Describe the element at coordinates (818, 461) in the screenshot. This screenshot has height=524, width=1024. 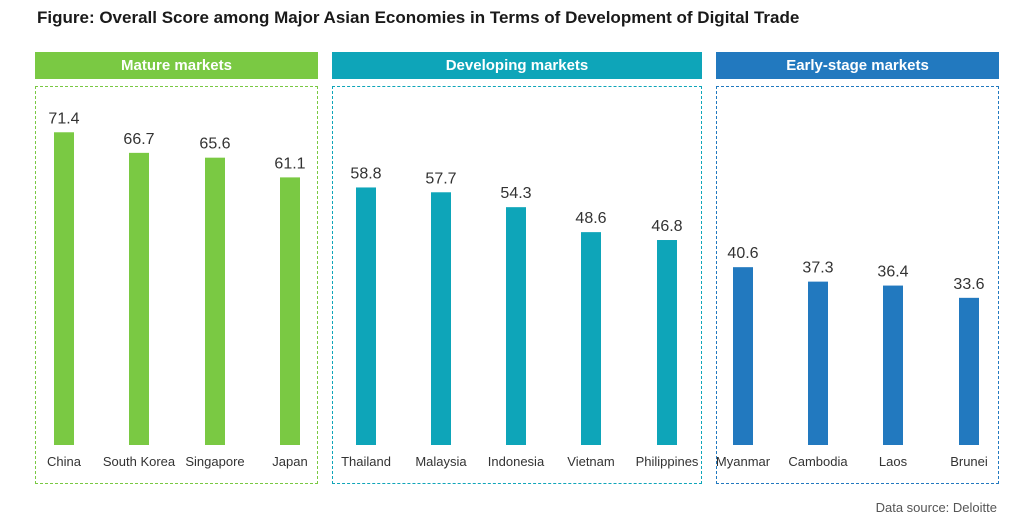
I see `category-label-cambodia: Cambodia` at that location.